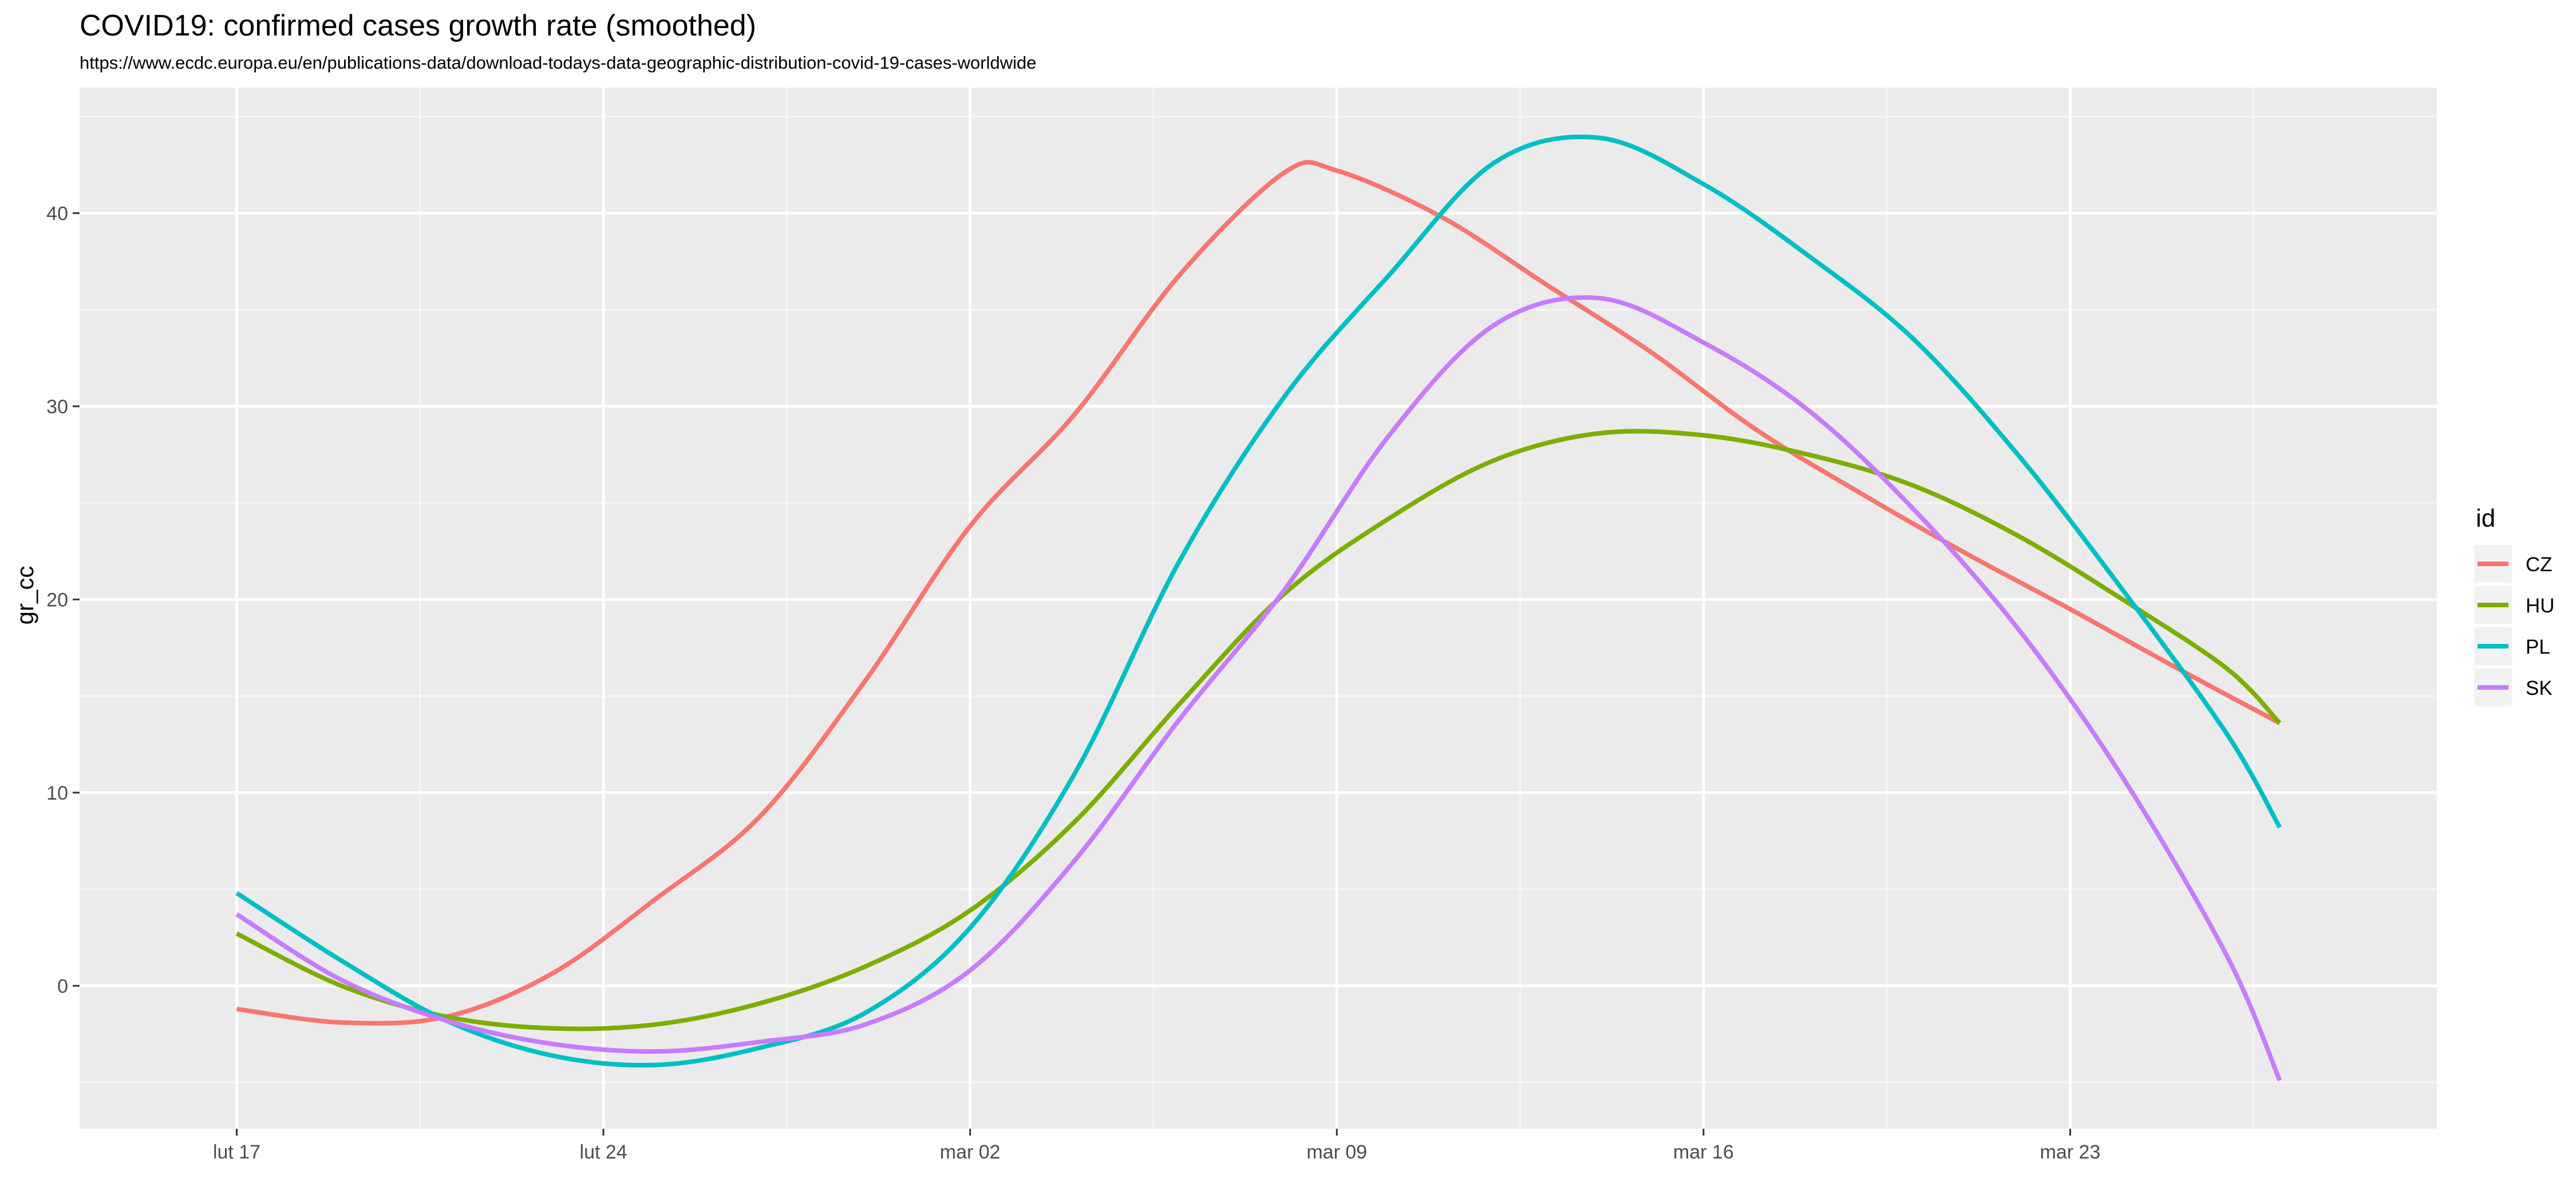  Describe the element at coordinates (1703, 1152) in the screenshot. I see `x-tick-label: mar 16` at that location.